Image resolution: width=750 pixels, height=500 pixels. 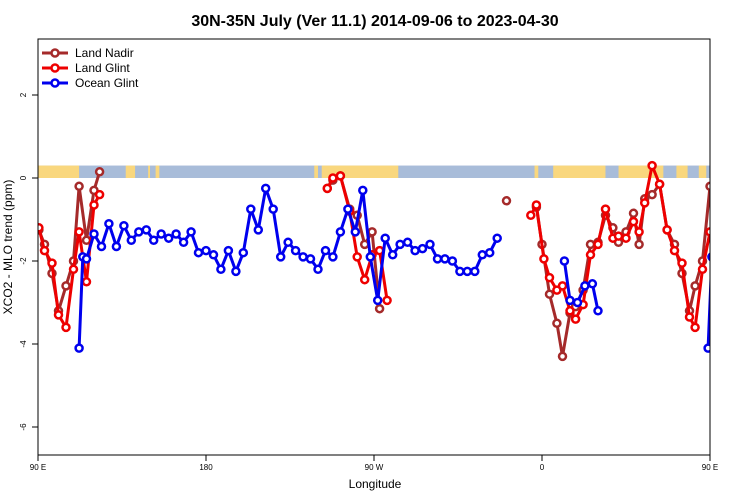 What do you see at coordinates (374, 171) in the screenshot?
I see `land-ocean-strip` at bounding box center [374, 171].